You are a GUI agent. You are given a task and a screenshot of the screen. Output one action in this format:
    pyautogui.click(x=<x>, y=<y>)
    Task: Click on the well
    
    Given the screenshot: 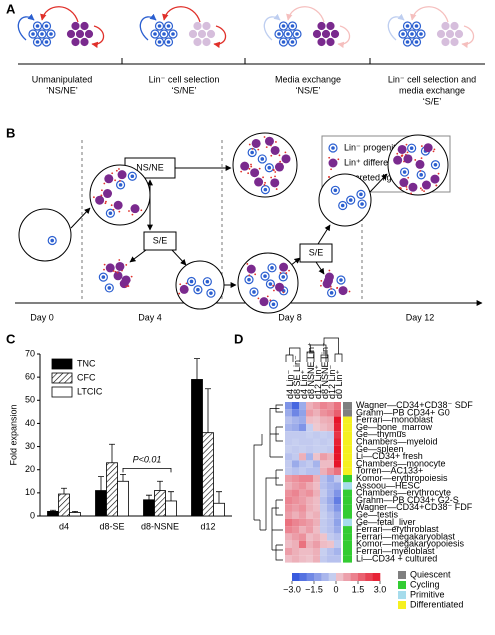 What is the action you would take?
    pyautogui.click(x=200, y=285)
    